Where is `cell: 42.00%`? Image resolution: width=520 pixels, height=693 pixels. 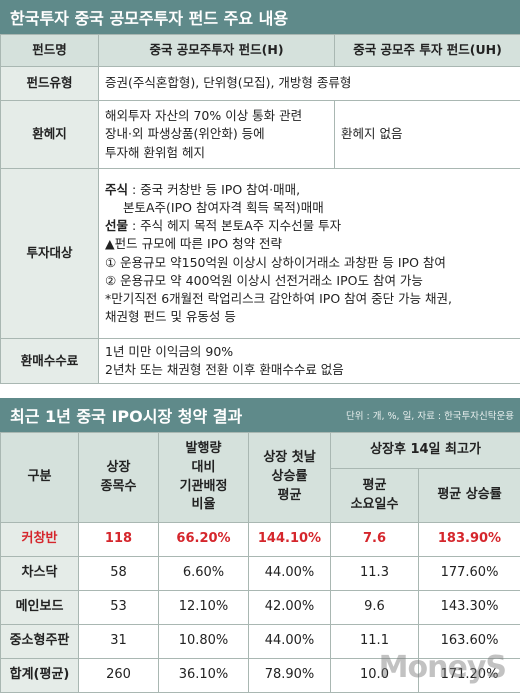
cell: 42.00% is located at coordinates (289, 607).